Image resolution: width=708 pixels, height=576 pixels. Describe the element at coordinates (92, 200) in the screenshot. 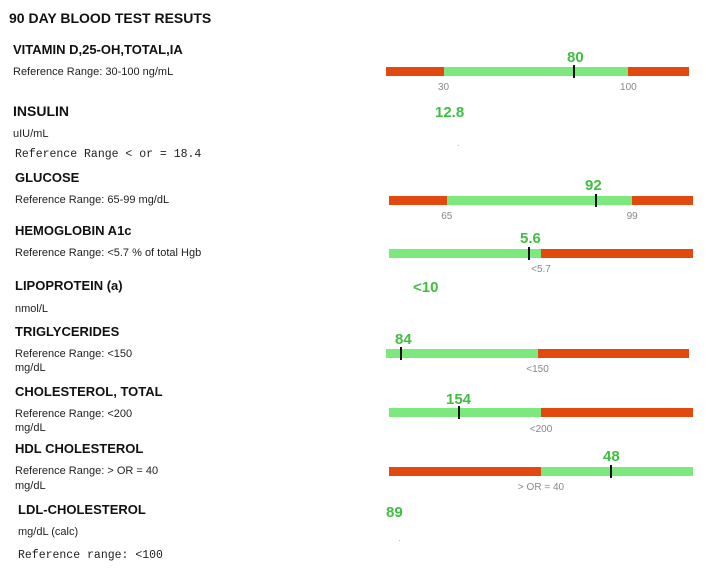

I see `test-reference-text: Reference Range: 65-99 mg/dL` at that location.